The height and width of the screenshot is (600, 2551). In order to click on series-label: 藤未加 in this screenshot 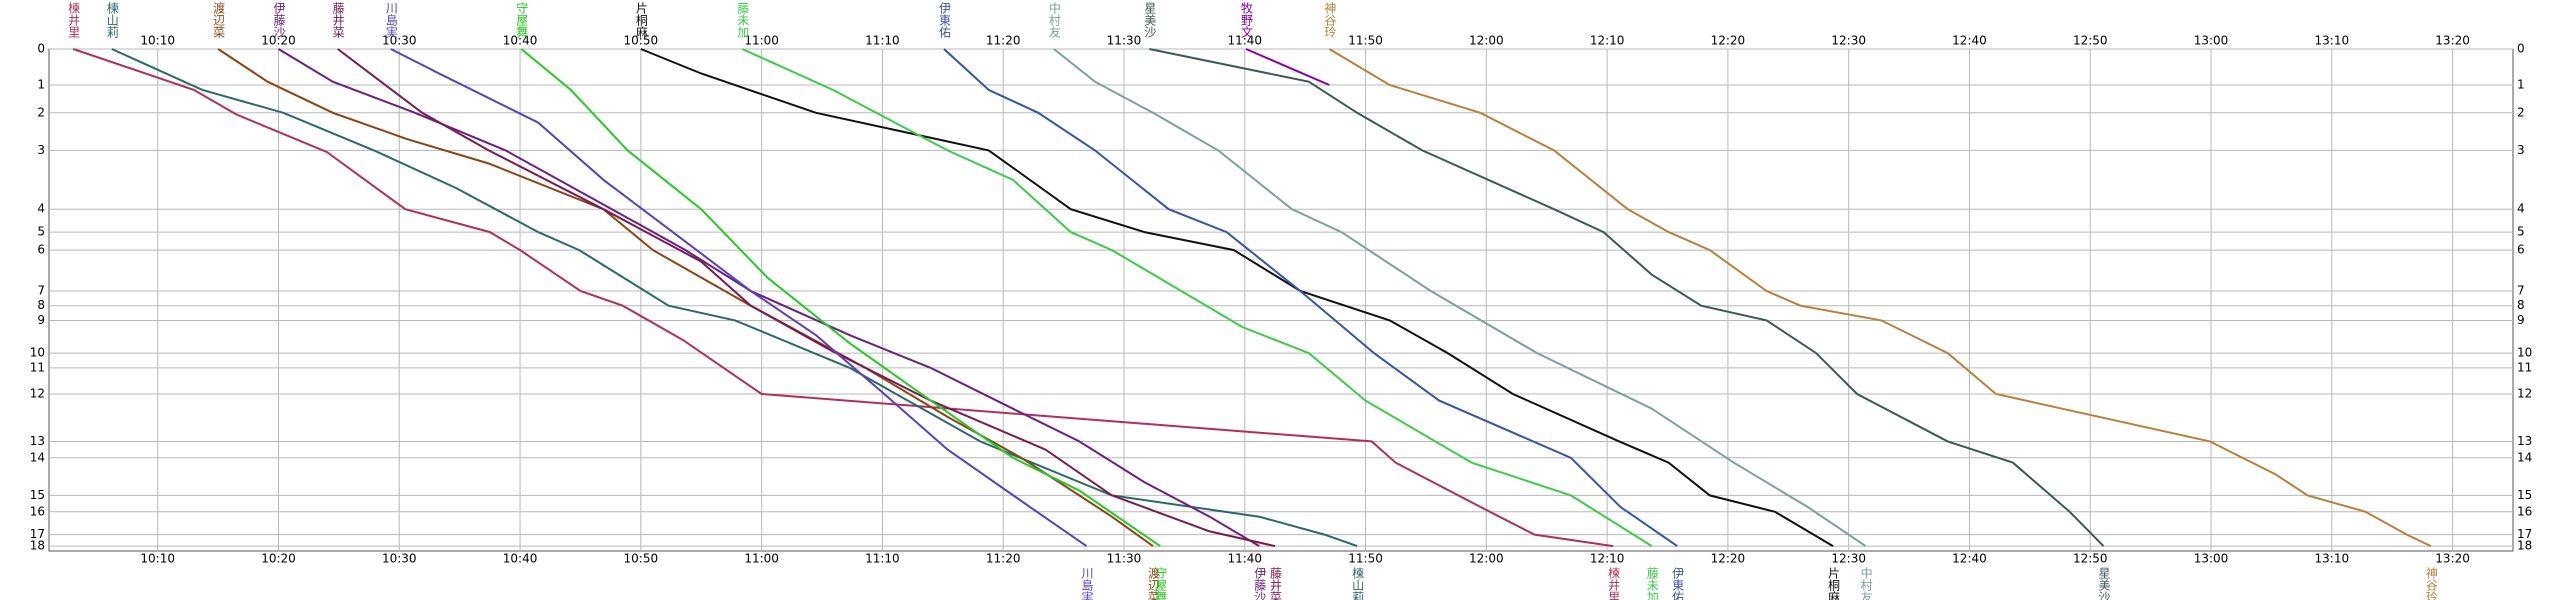, I will do `click(743, 20)`.